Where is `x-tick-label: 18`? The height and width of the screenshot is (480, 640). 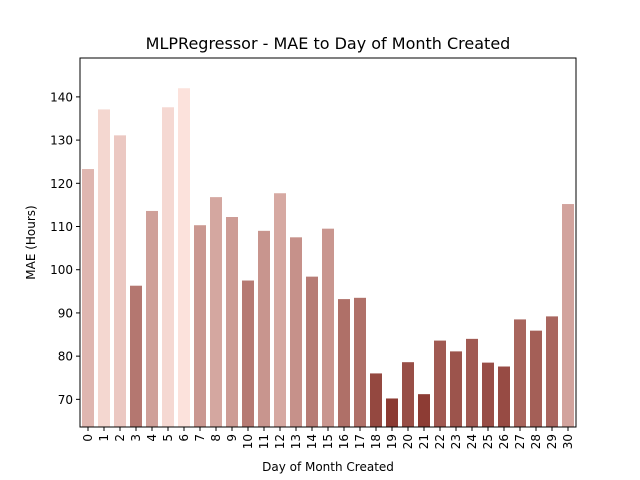 x-tick-label: 18 is located at coordinates (376, 441).